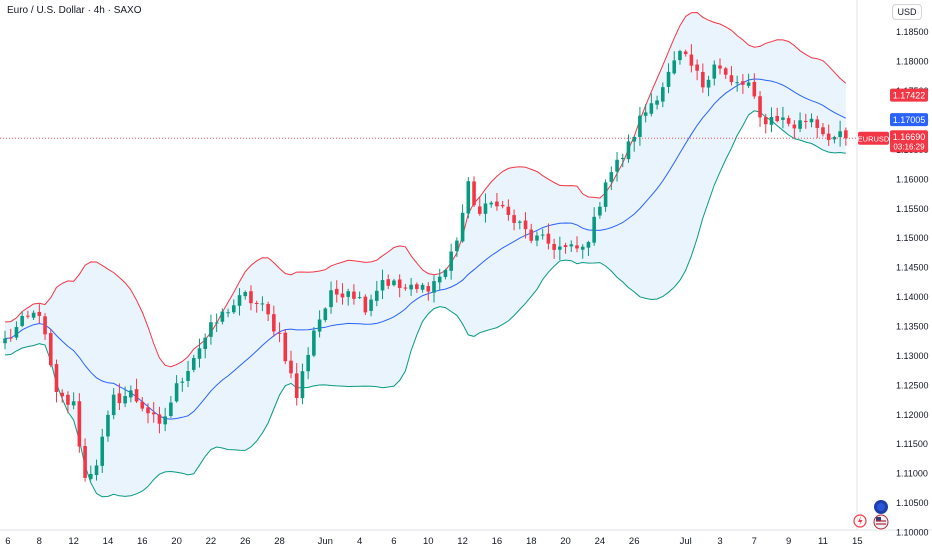 This screenshot has width=932, height=555. Describe the element at coordinates (686, 541) in the screenshot. I see `x-tick-label: Jul` at that location.